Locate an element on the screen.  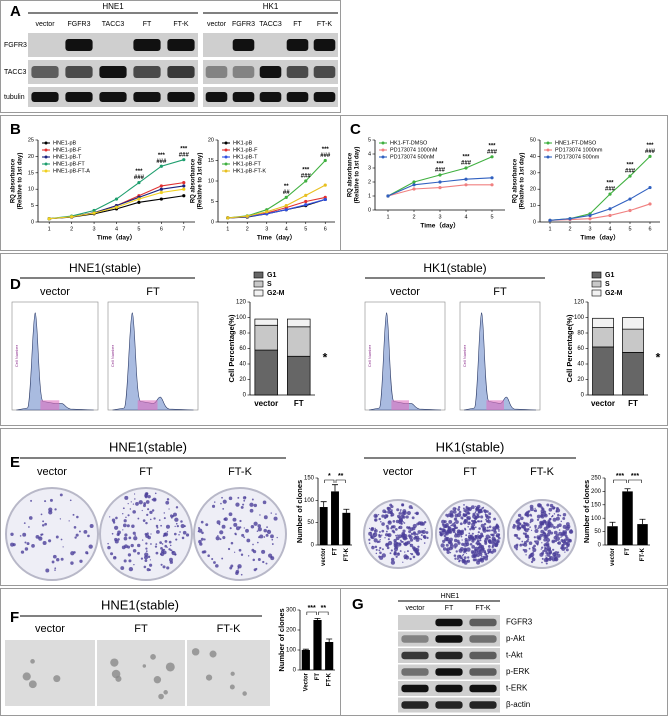
y-tick-label: 40 is located at coordinates (242, 365).